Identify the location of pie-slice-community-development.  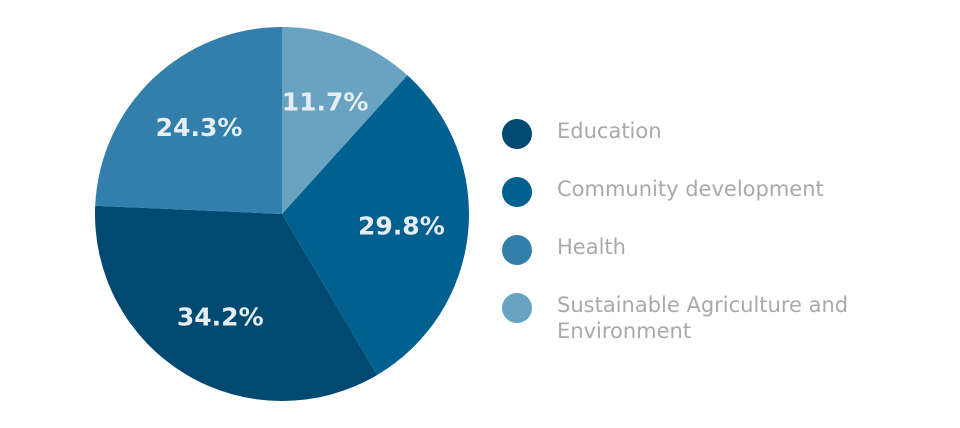
(376, 225).